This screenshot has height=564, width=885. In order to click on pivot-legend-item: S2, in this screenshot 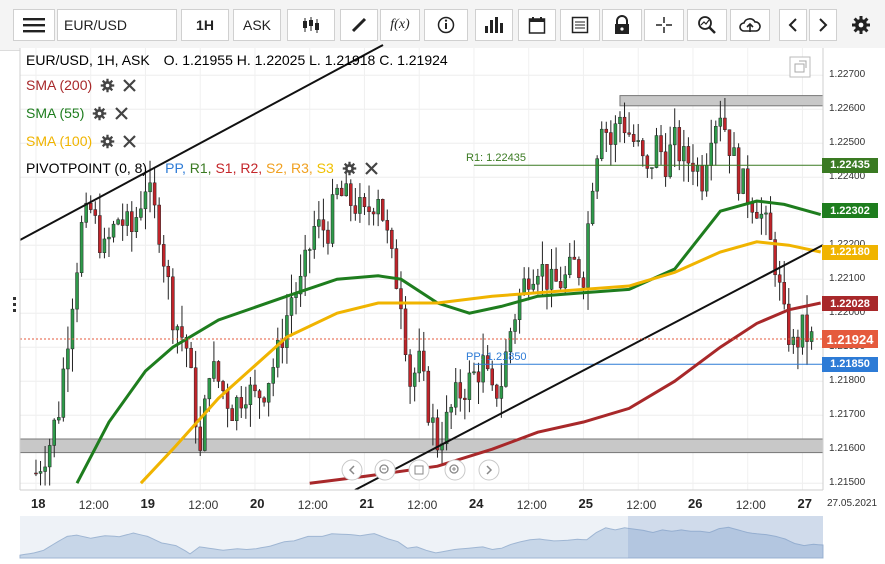, I will do `click(278, 168)`.